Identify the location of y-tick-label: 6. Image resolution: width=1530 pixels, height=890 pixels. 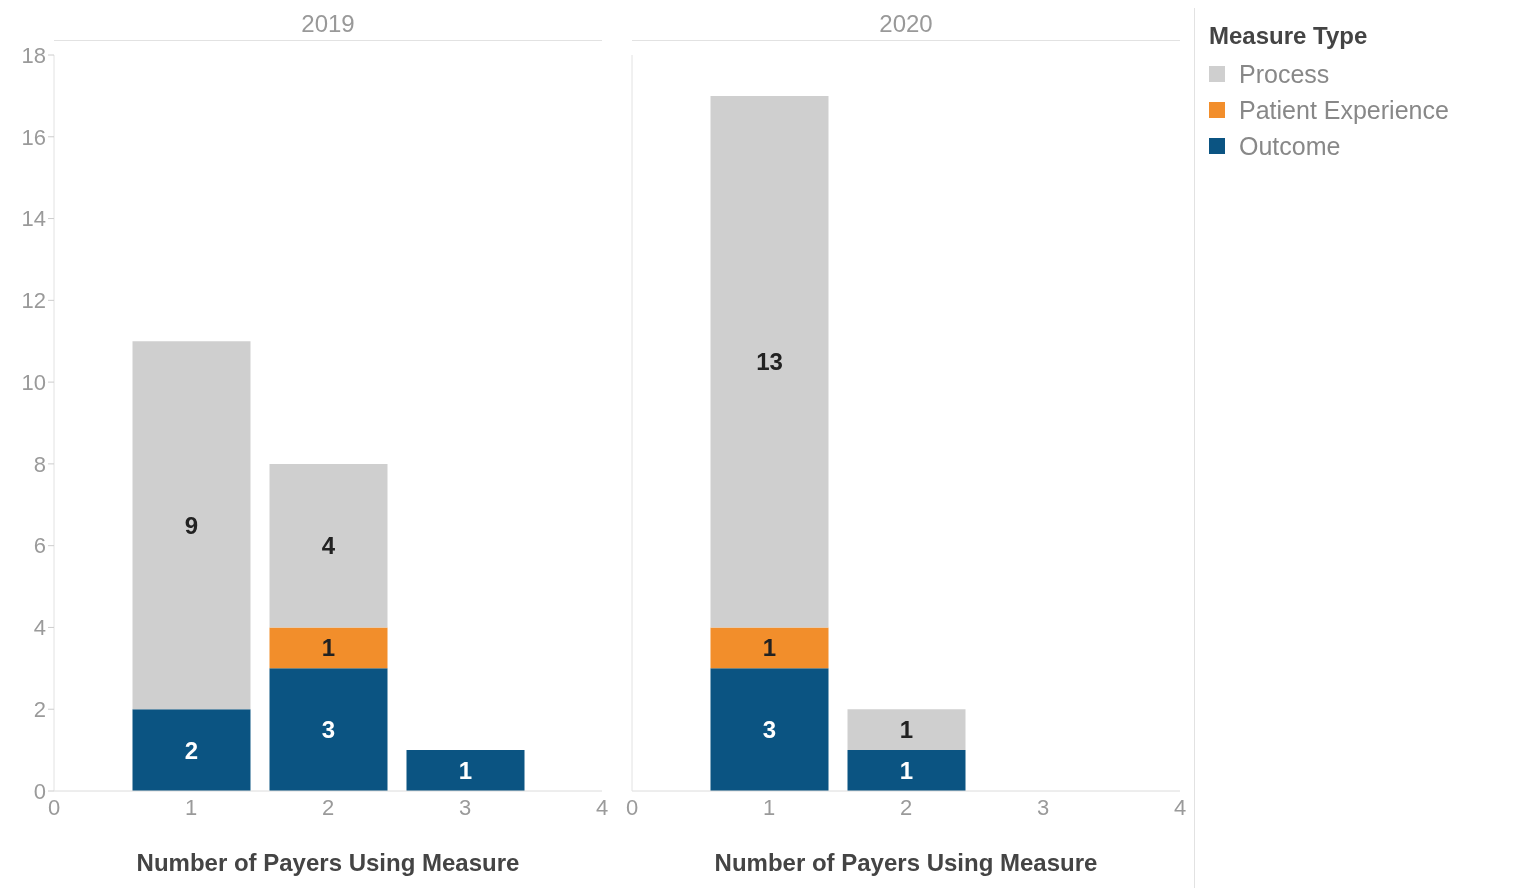
(39, 546).